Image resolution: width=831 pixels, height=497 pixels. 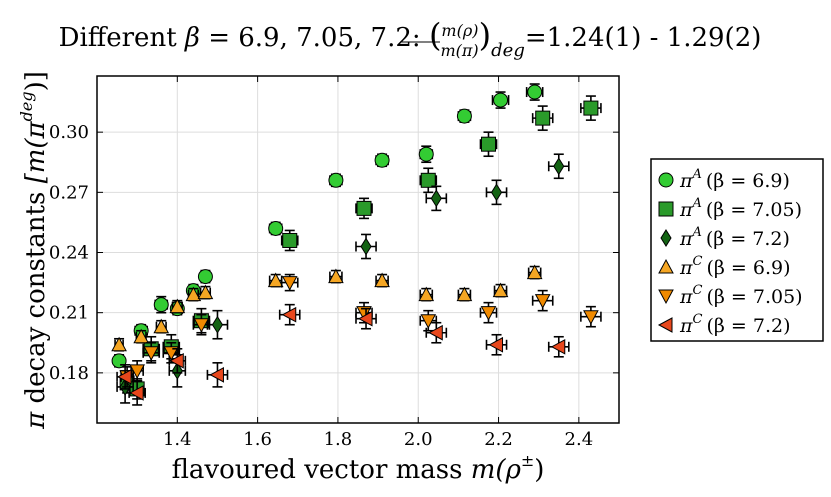 I want to click on x-axis-label: flavoured vector mass m(ρ±), so click(x=358, y=468).